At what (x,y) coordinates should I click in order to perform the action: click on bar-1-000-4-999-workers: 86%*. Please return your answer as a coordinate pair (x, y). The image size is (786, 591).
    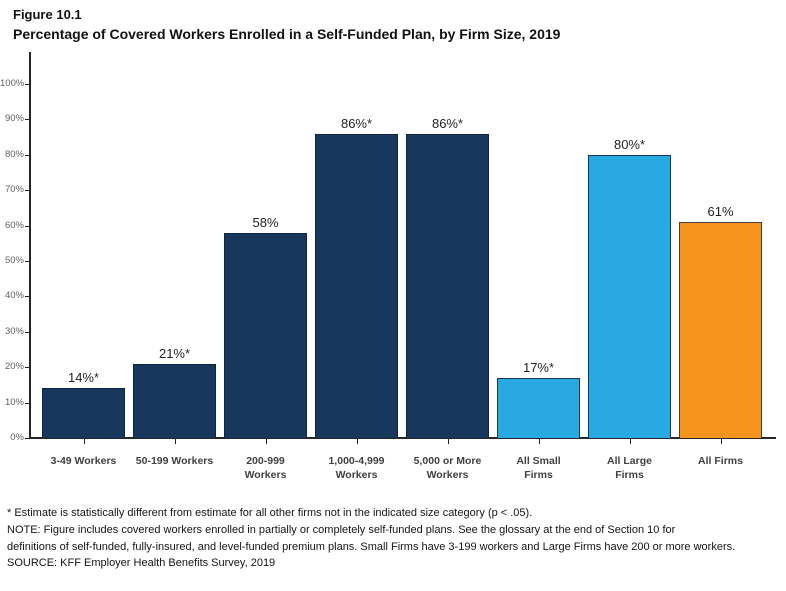
    Looking at the image, I should click on (356, 277).